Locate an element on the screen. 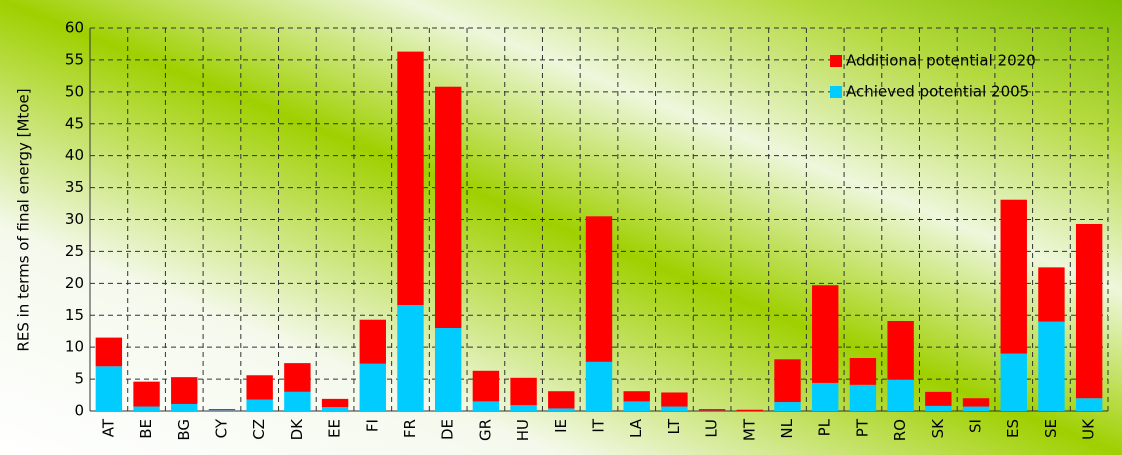 This screenshot has width=1122, height=455. y-tick-label: 15 is located at coordinates (74, 315).